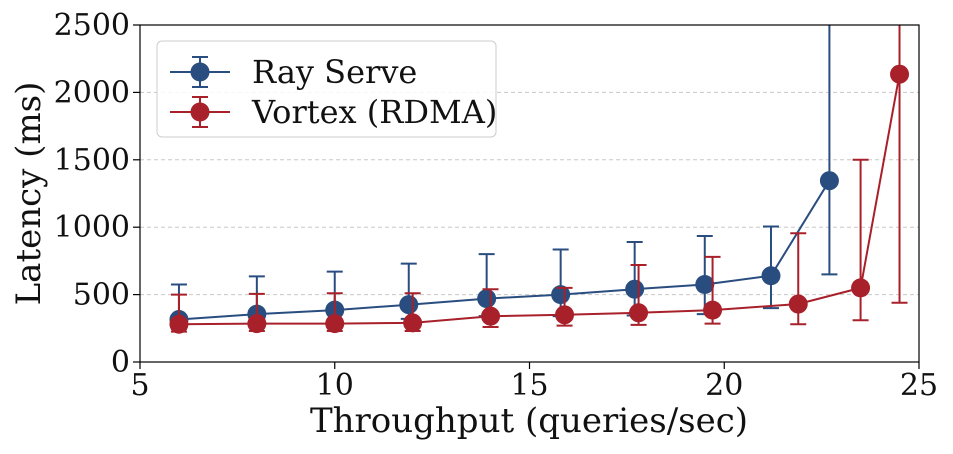 The image size is (953, 454). What do you see at coordinates (101, 295) in the screenshot?
I see `y-tick-label: 500` at bounding box center [101, 295].